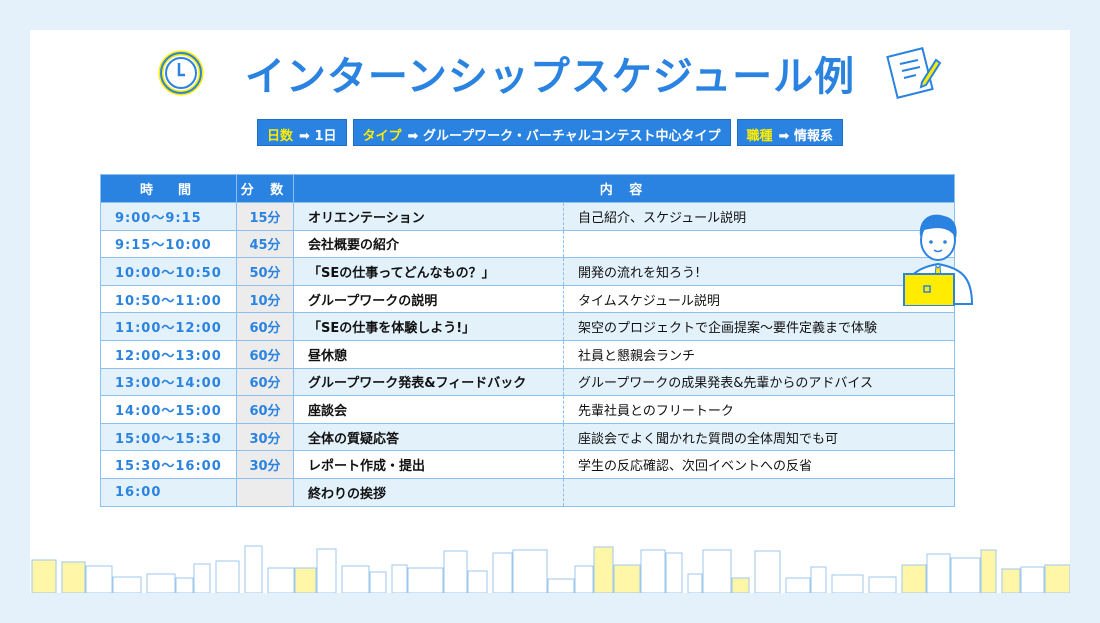  Describe the element at coordinates (265, 244) in the screenshot. I see `minutes-cell: 45分` at that location.